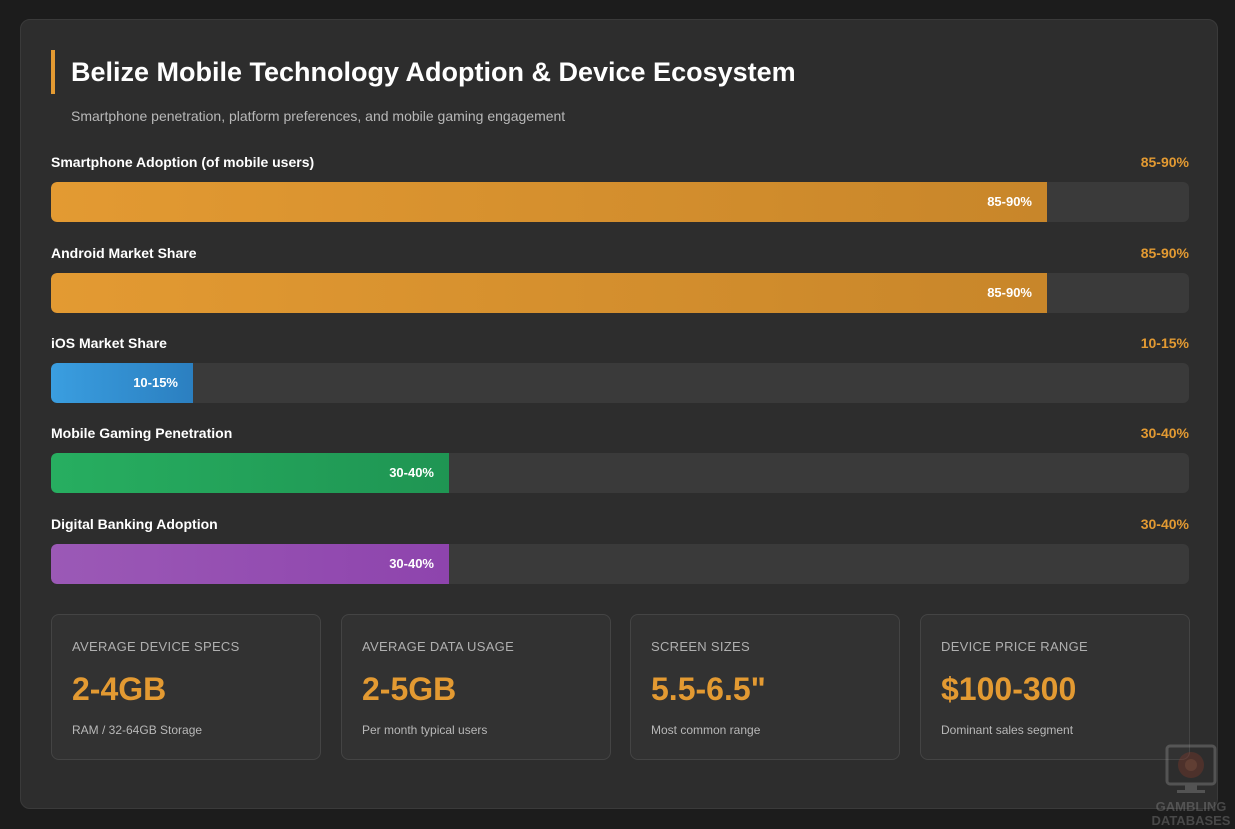 The height and width of the screenshot is (829, 1235). Describe the element at coordinates (142, 433) in the screenshot. I see `metric-label: Mobile Gaming Penetration` at that location.